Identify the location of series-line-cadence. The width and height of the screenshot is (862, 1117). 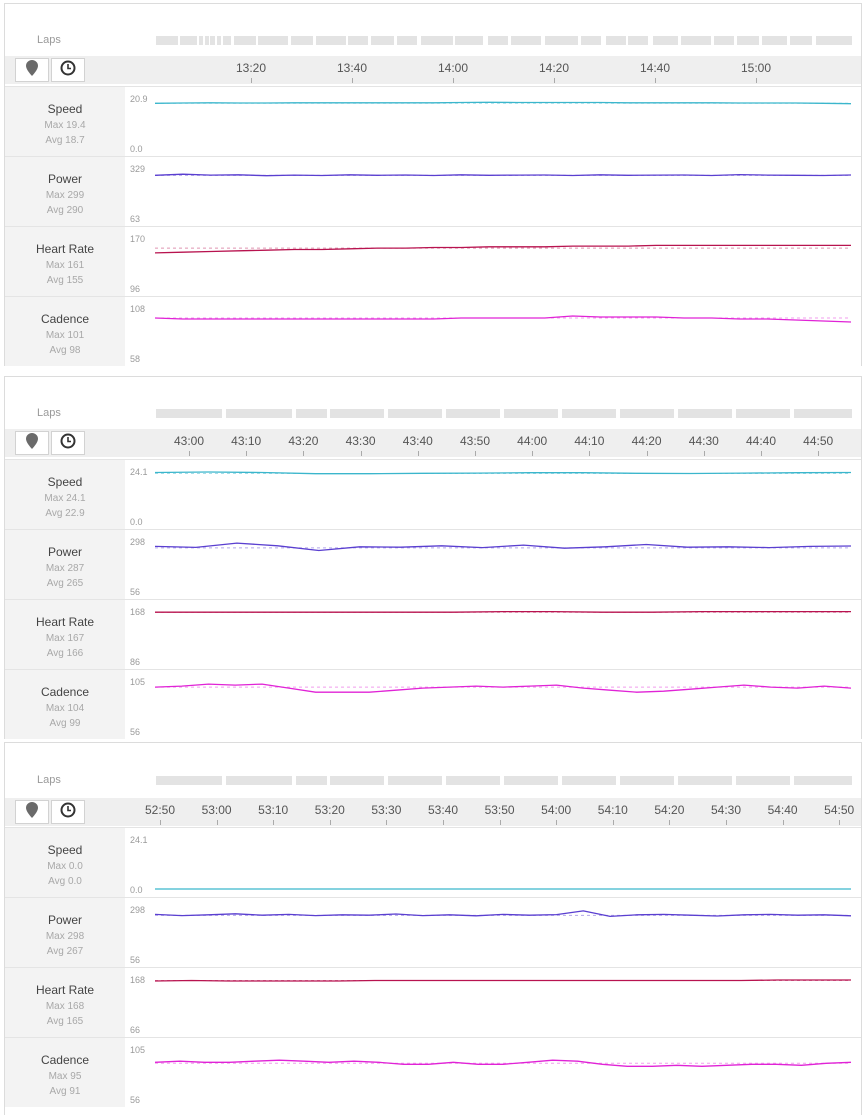
(503, 1063).